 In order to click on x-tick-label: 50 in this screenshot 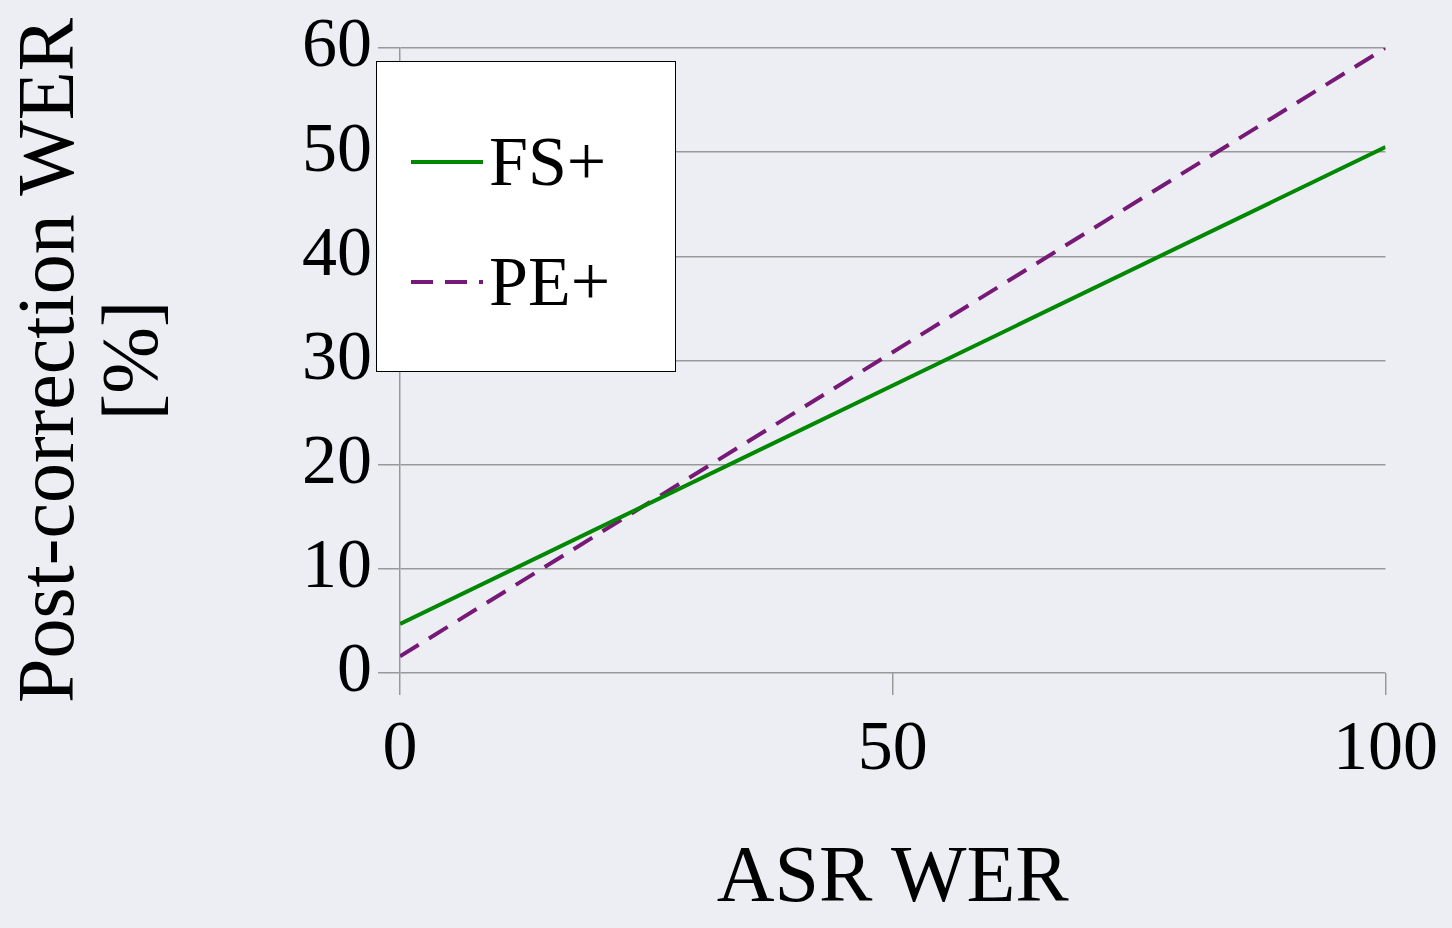, I will do `click(892, 746)`.